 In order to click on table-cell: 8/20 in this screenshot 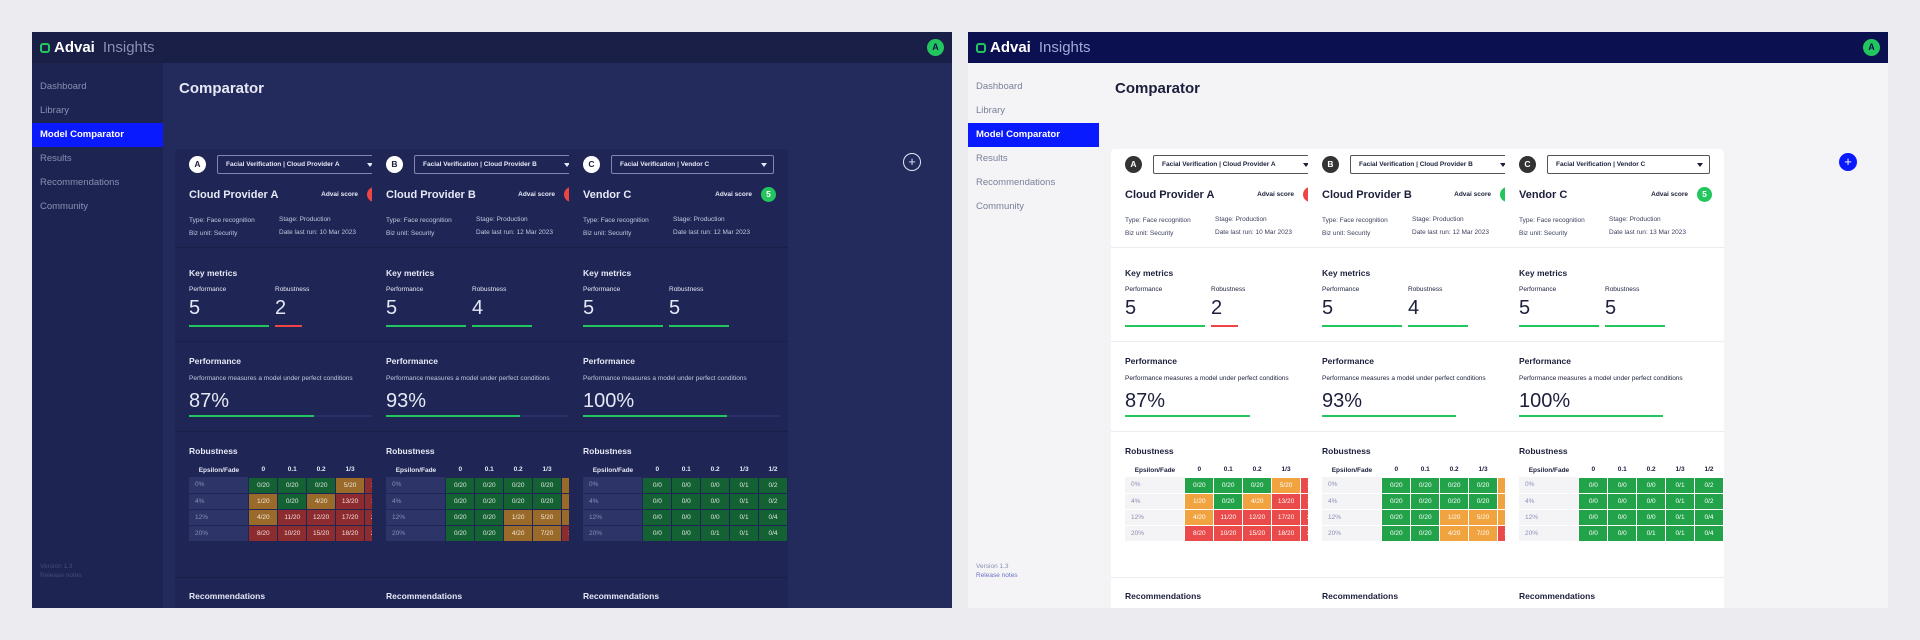, I will do `click(263, 533)`.